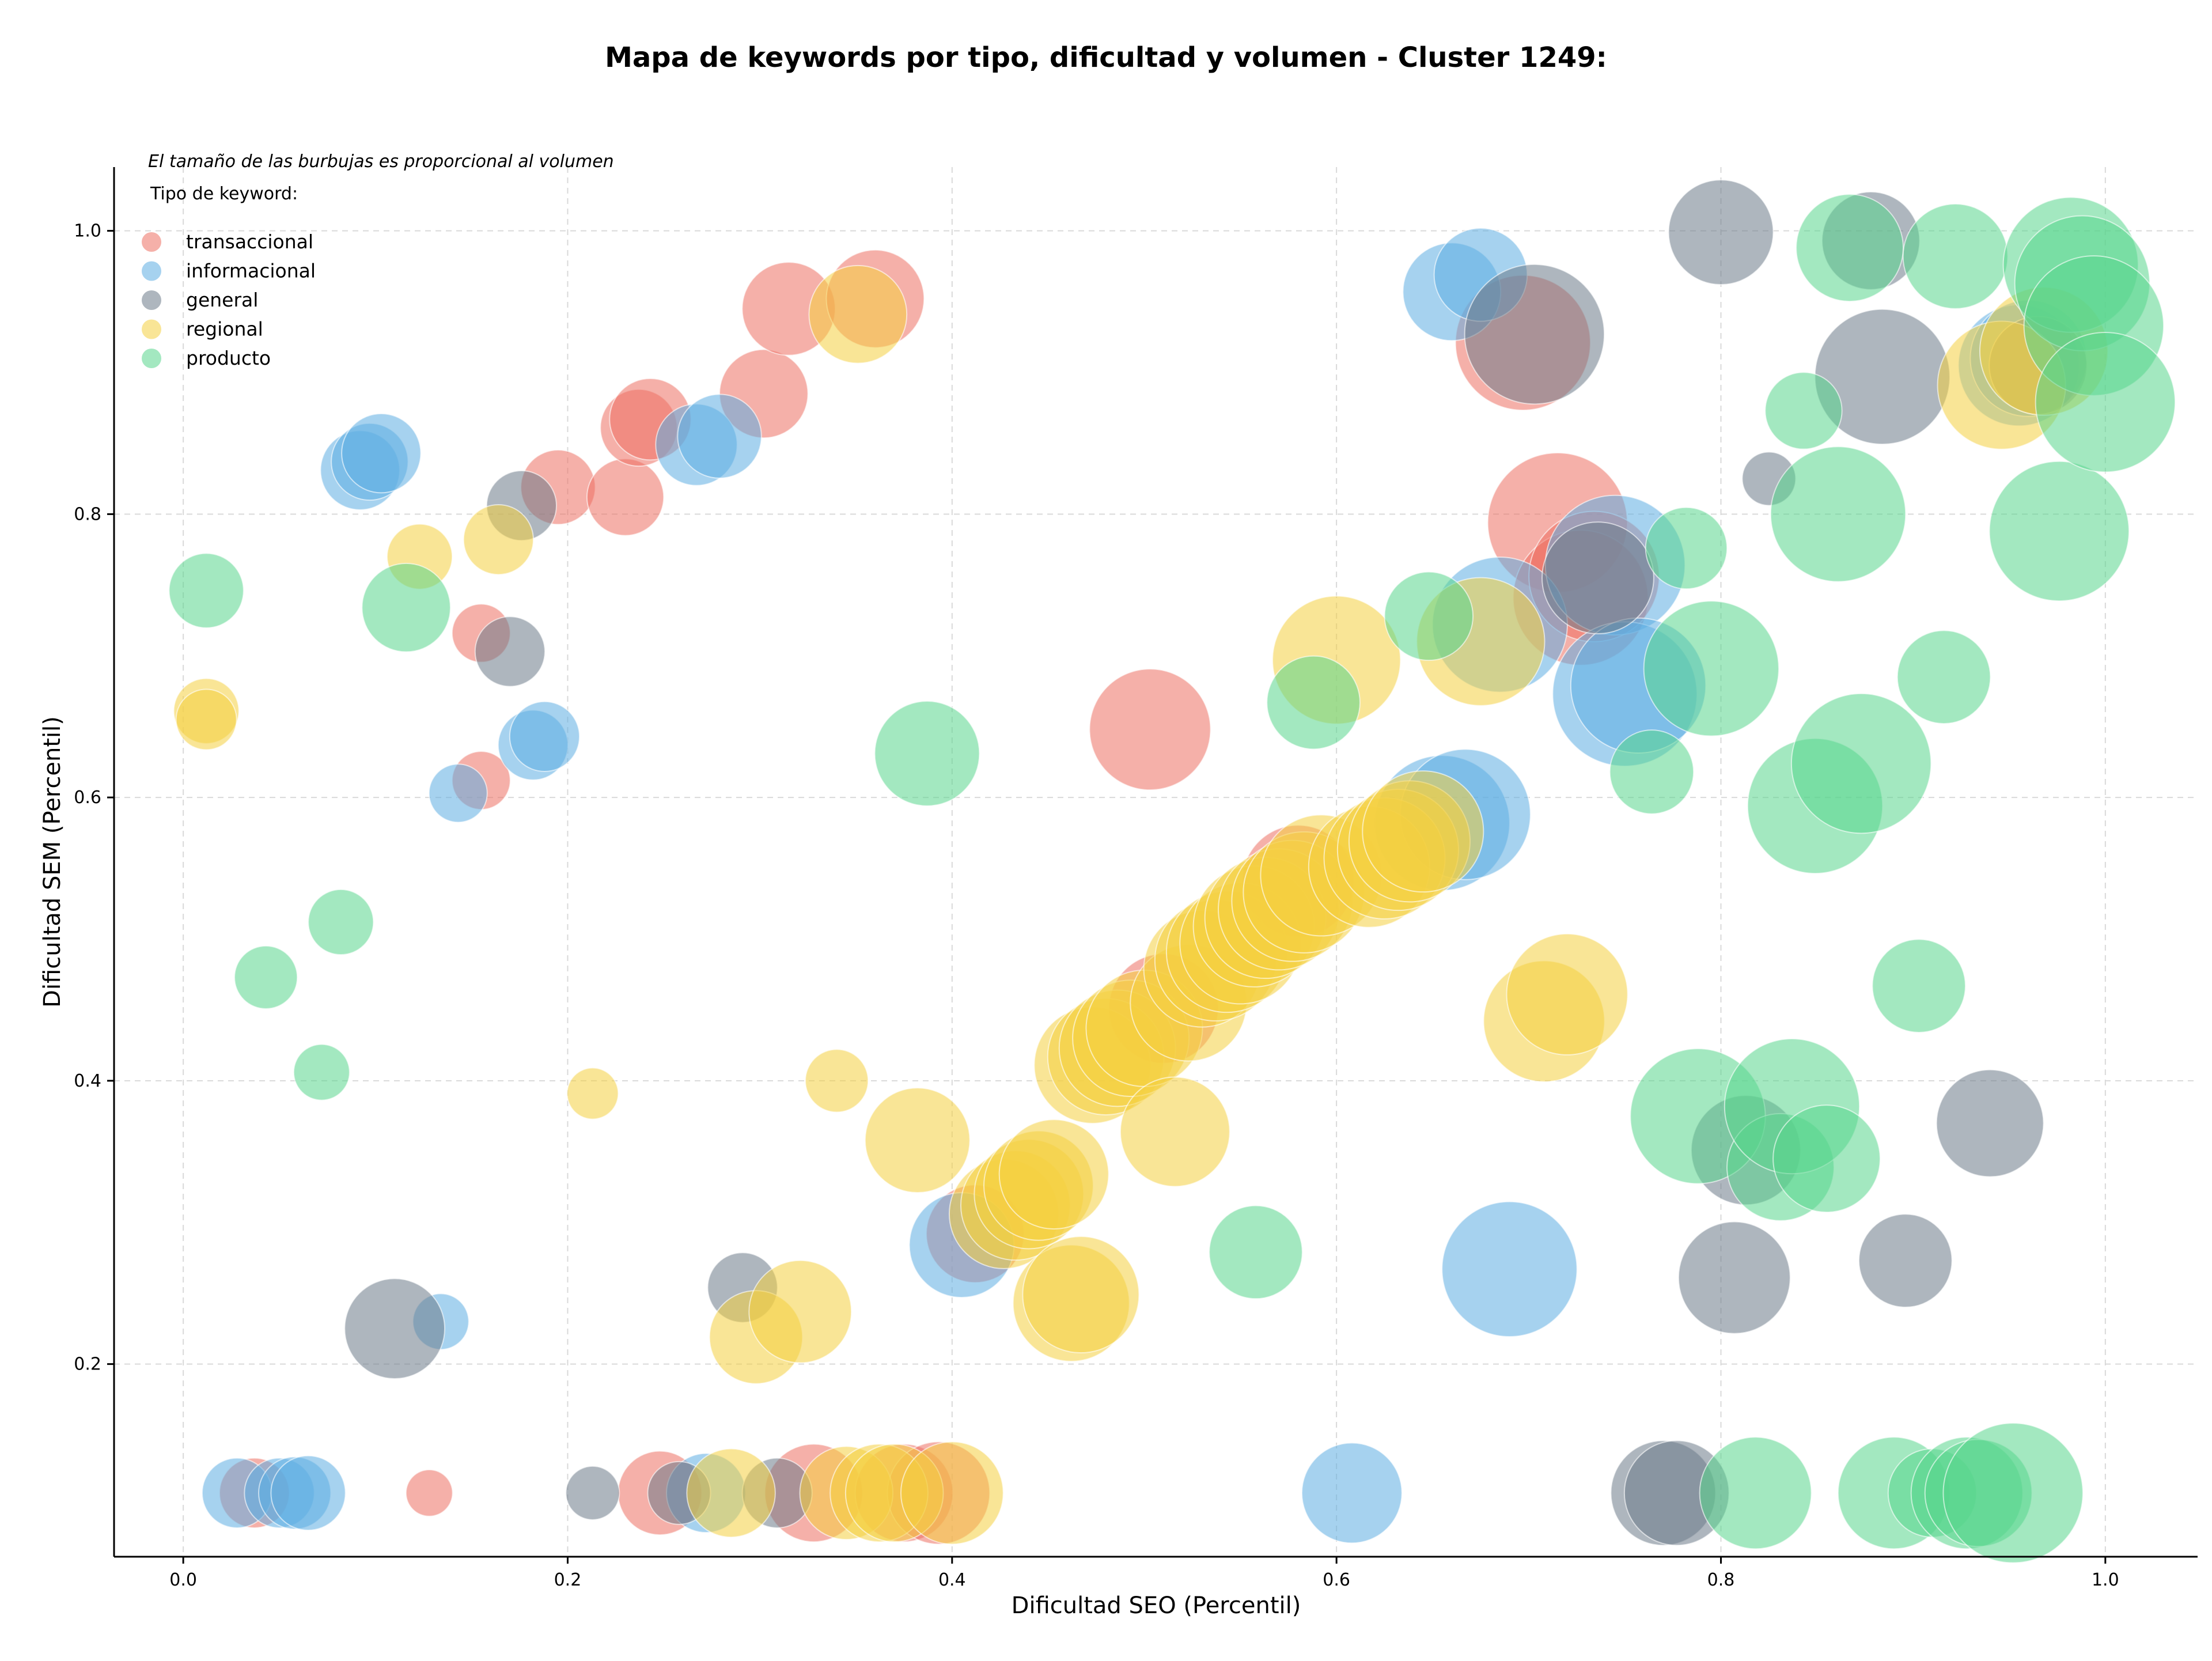 Image resolution: width=2212 pixels, height=1661 pixels. I want to click on x-axis-label: Dificultad SEO (Percentil), so click(1156, 1605).